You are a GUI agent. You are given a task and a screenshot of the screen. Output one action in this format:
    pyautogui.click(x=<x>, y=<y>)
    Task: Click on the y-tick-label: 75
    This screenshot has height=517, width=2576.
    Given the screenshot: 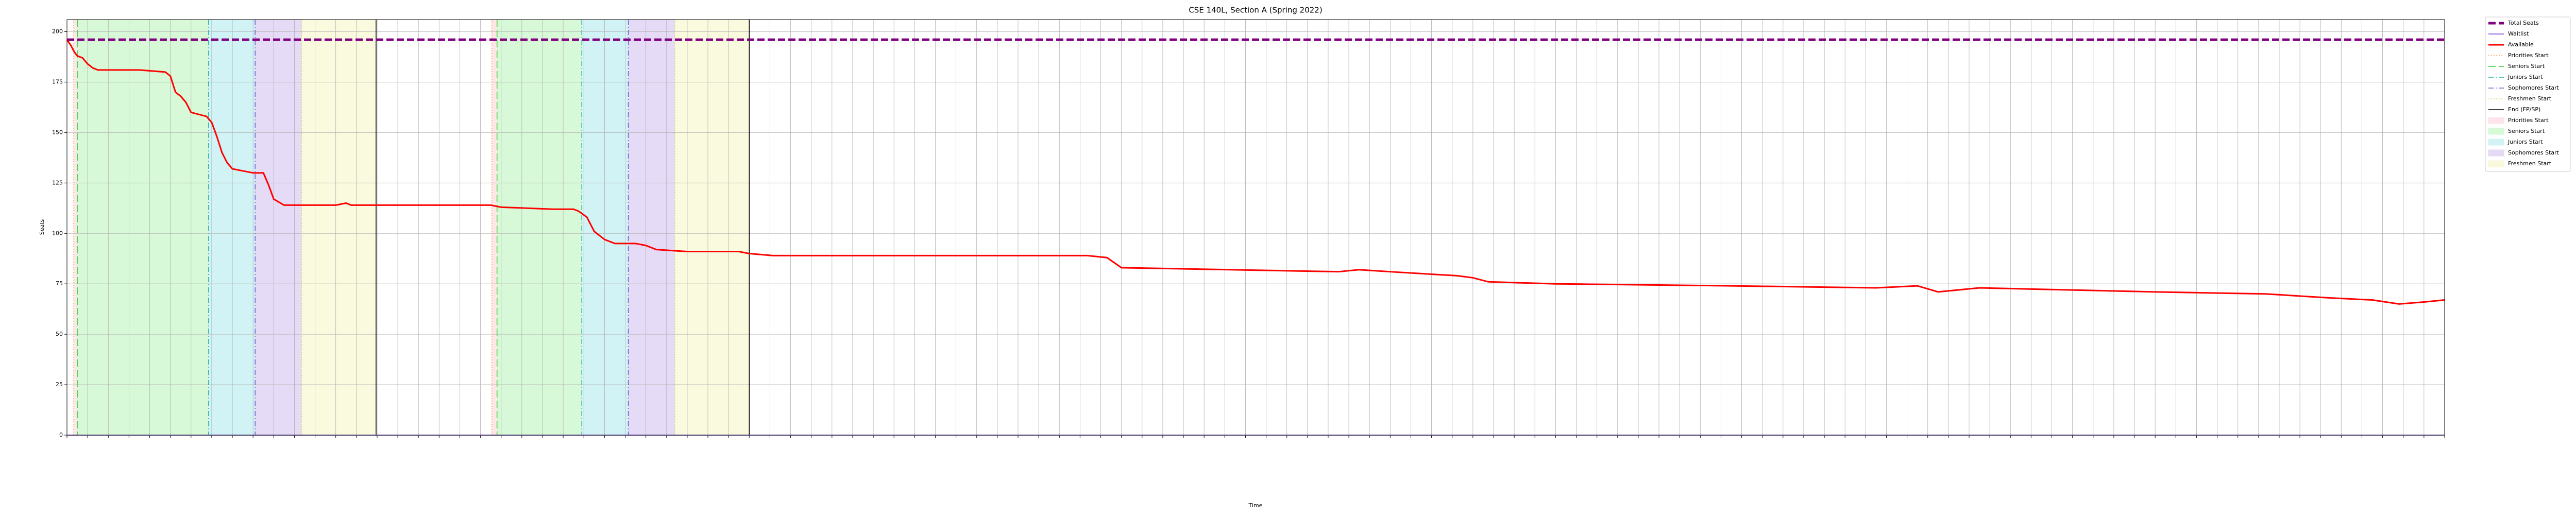 What is the action you would take?
    pyautogui.click(x=59, y=283)
    